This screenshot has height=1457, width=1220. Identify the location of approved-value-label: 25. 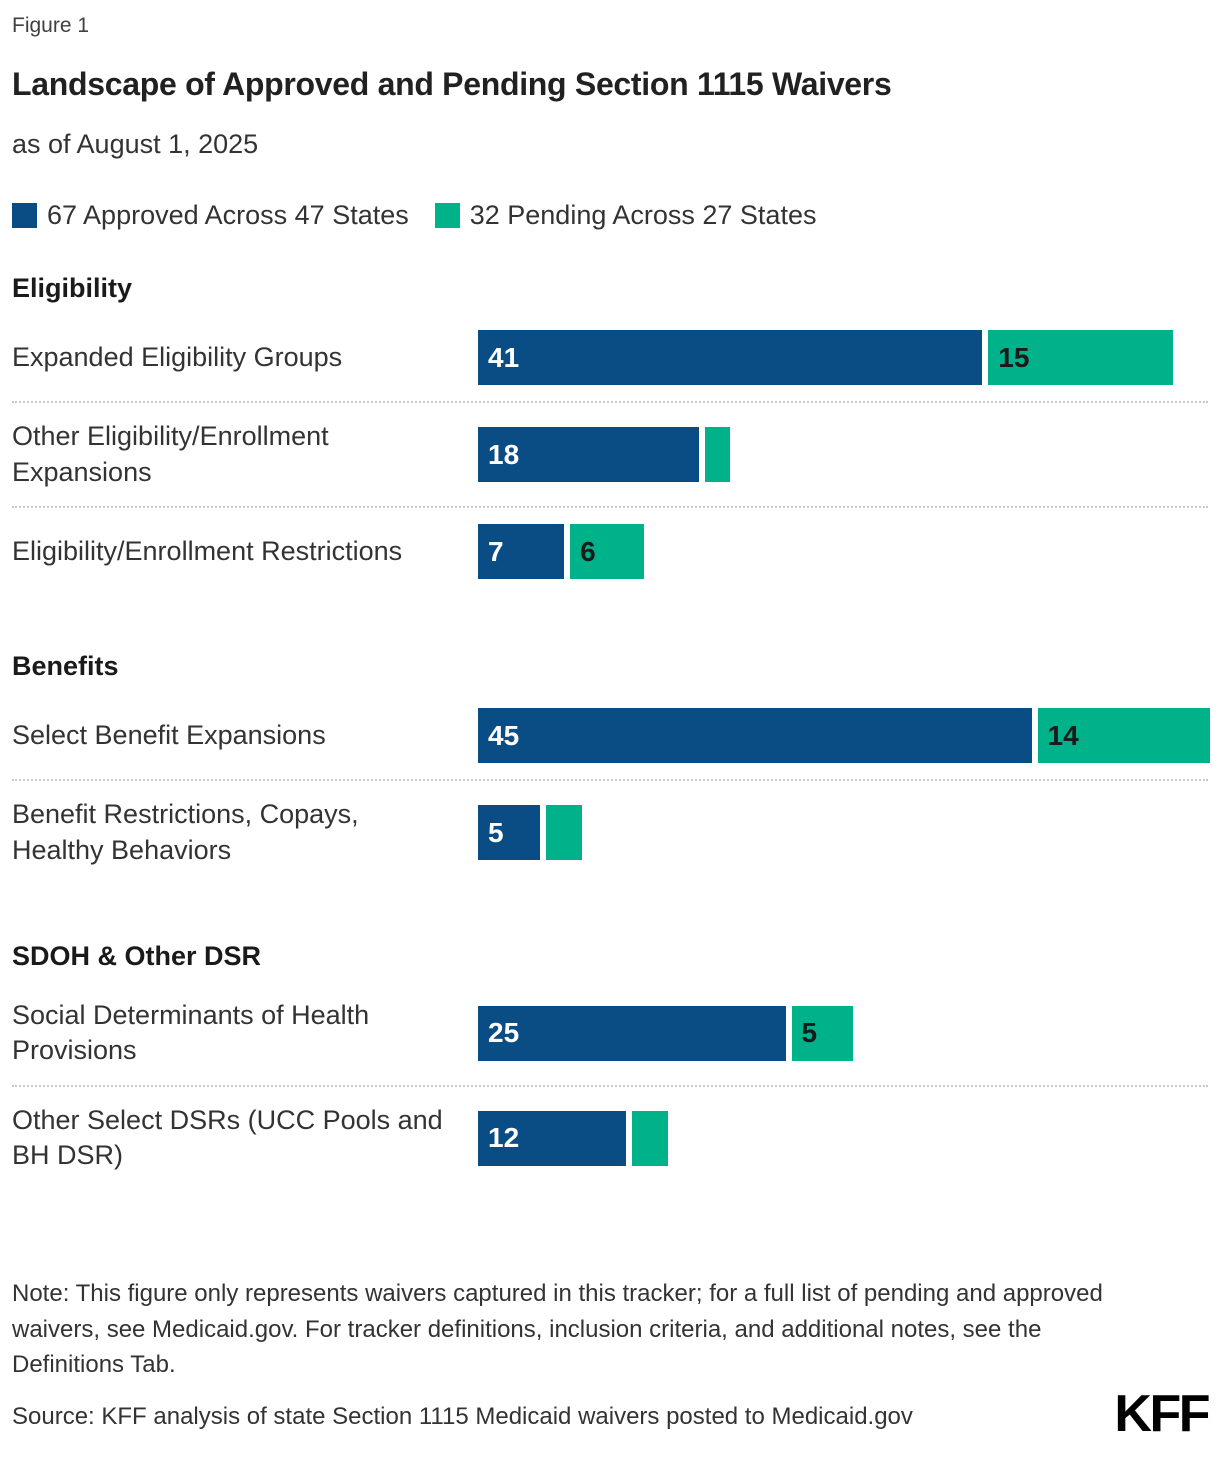
(504, 1033).